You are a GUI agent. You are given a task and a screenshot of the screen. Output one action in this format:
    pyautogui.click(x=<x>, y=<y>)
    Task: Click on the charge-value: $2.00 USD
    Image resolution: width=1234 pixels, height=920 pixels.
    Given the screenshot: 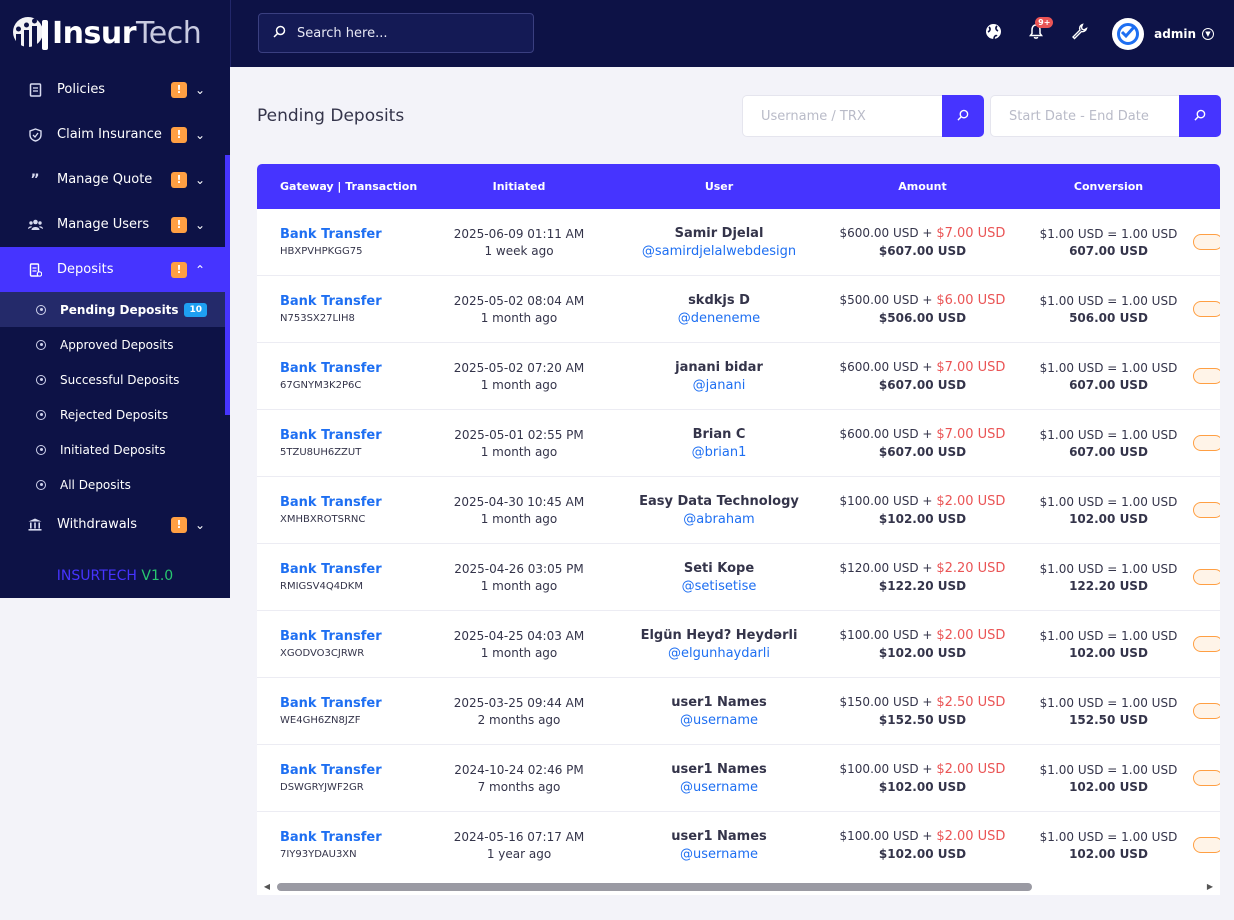 What is the action you would take?
    pyautogui.click(x=971, y=769)
    